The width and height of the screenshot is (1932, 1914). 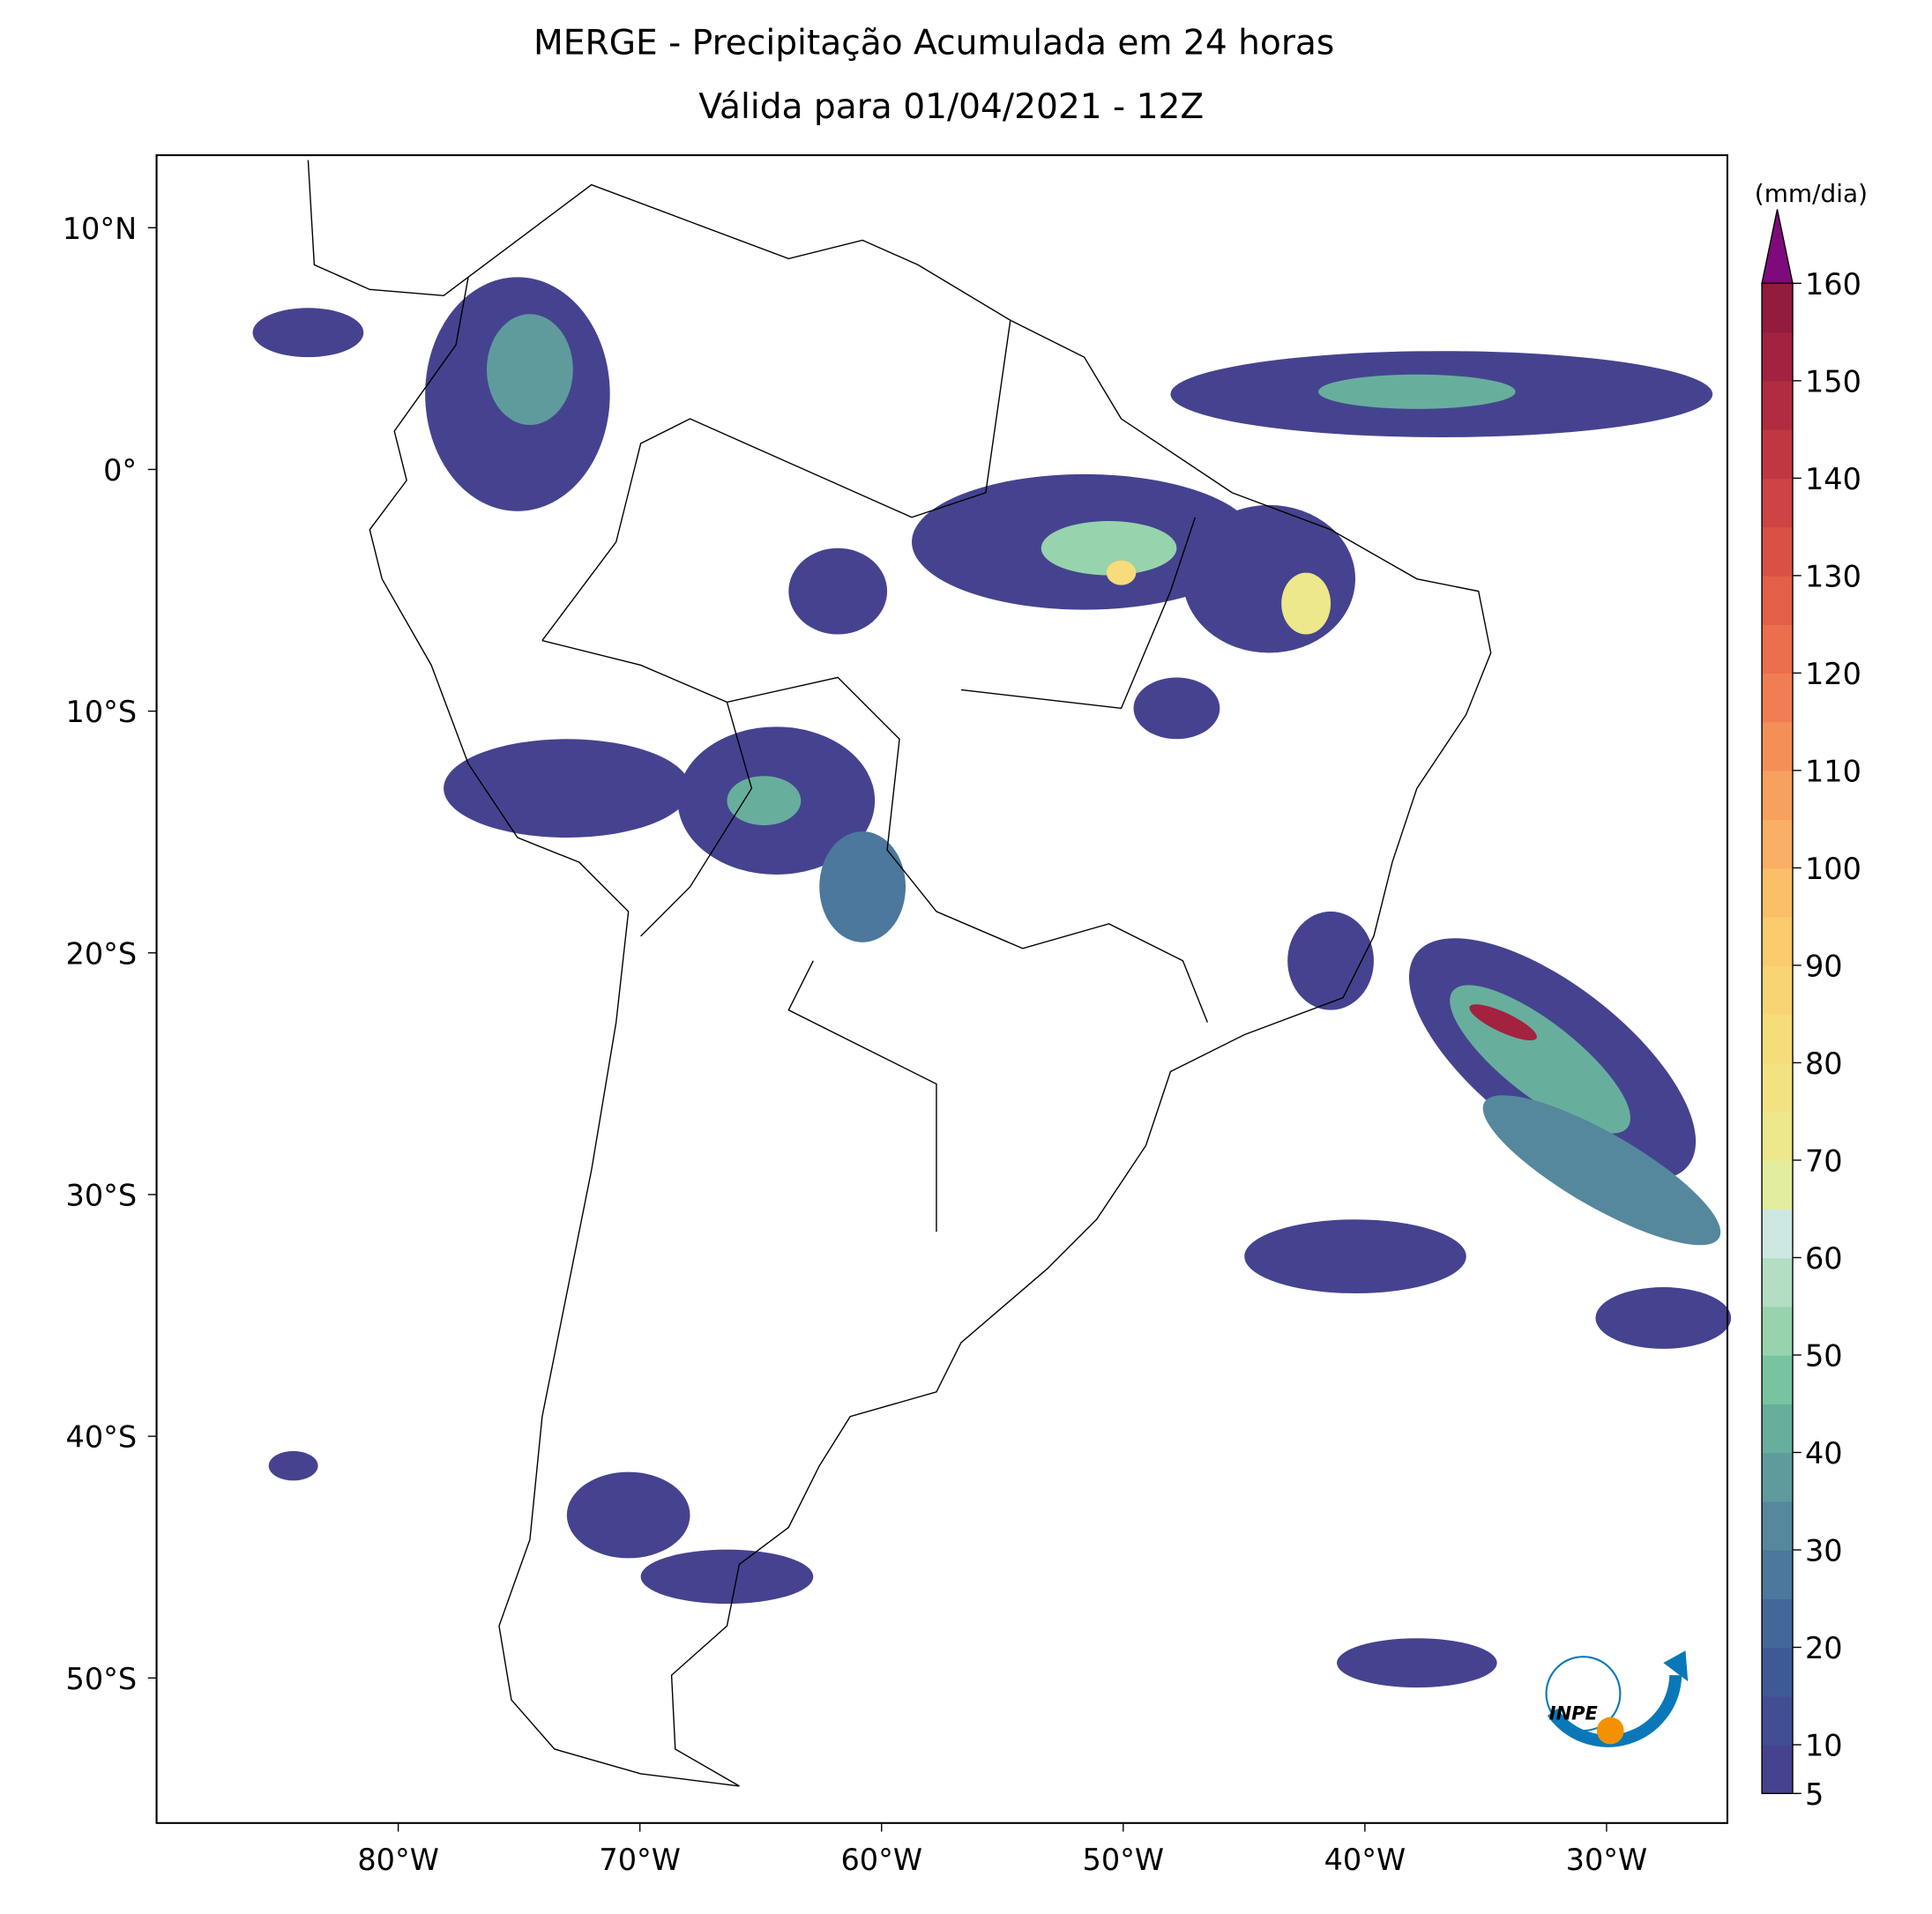 I want to click on colorbar-tick-label: 20, so click(x=1824, y=1648).